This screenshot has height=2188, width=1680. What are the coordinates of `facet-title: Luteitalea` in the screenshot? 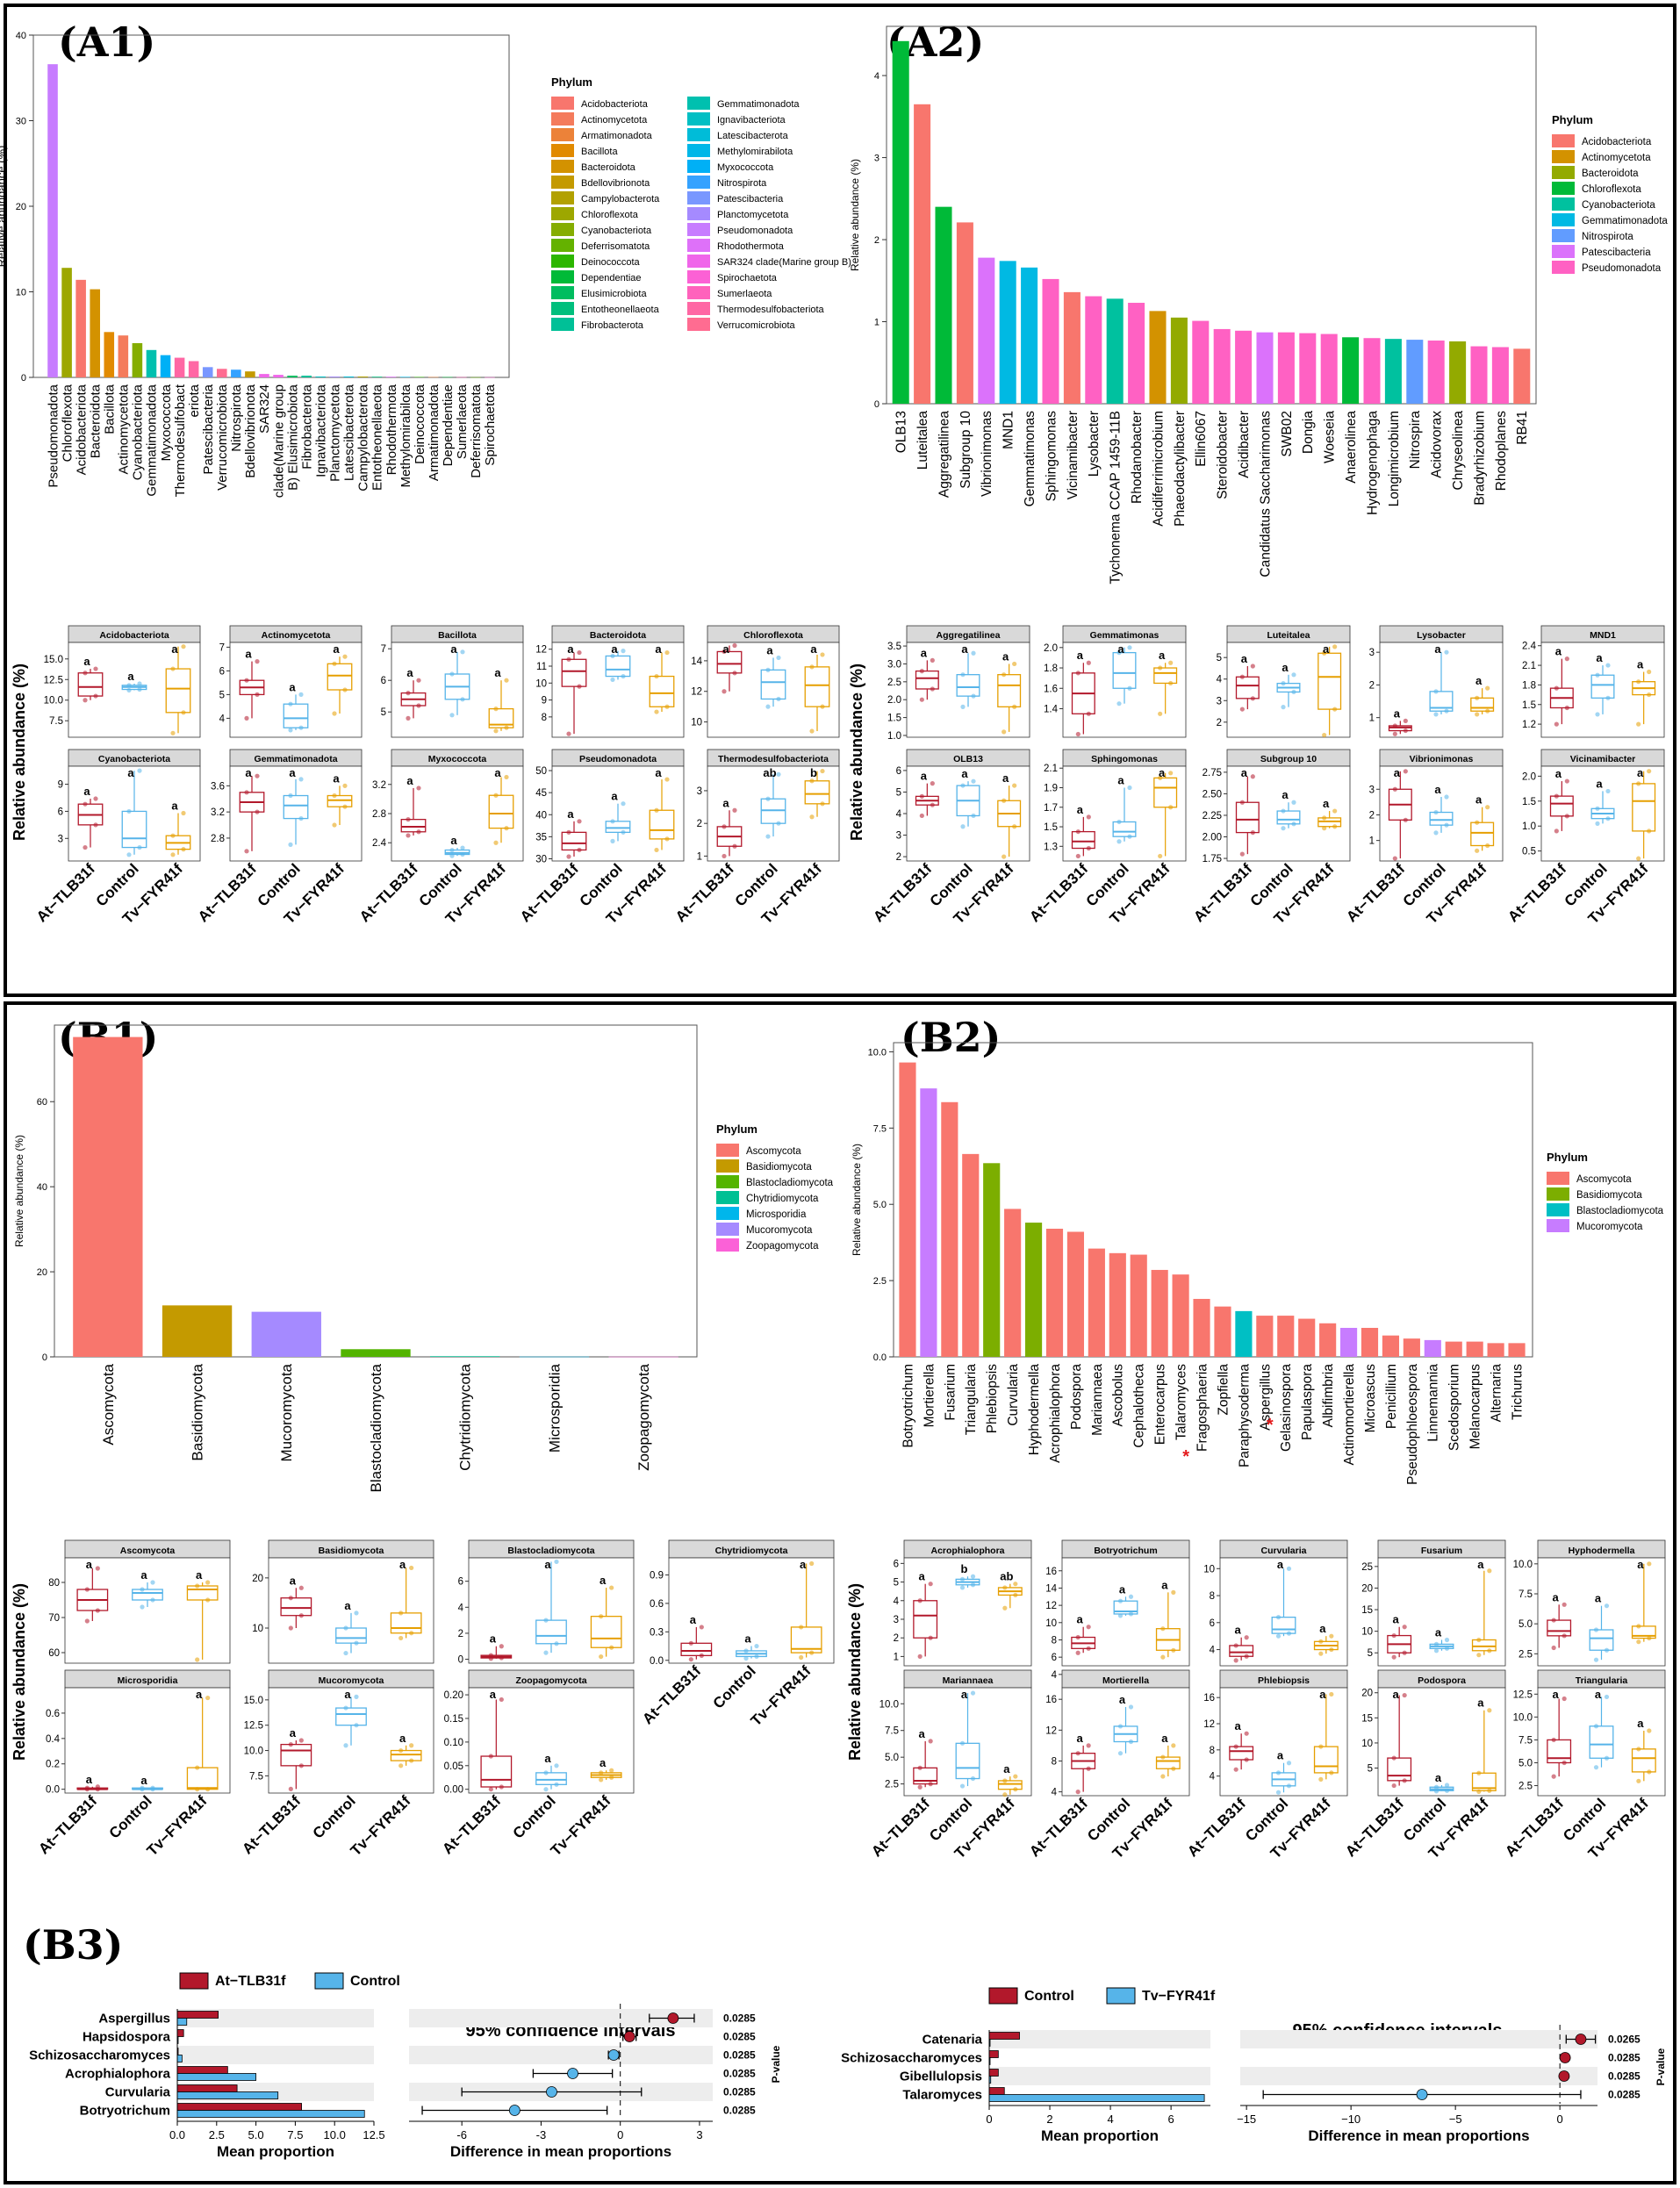 It's located at (1288, 636).